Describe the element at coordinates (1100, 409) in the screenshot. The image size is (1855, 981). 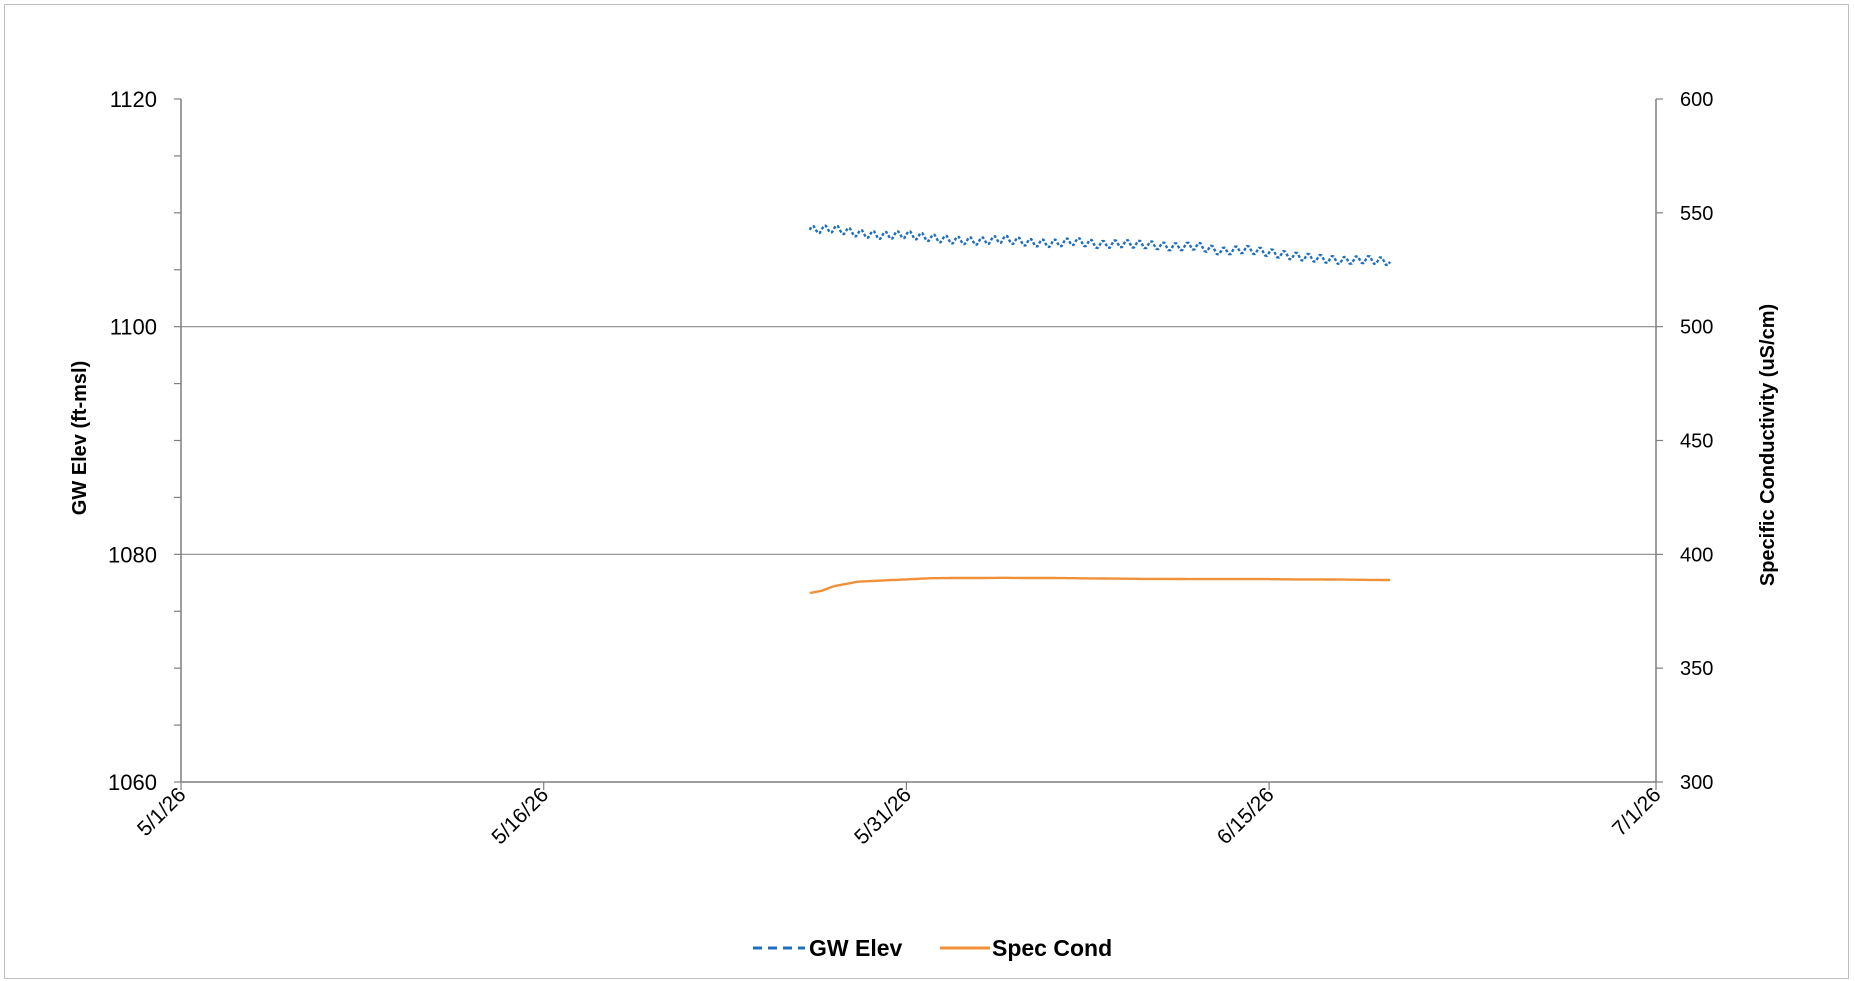
I see `series-lines` at that location.